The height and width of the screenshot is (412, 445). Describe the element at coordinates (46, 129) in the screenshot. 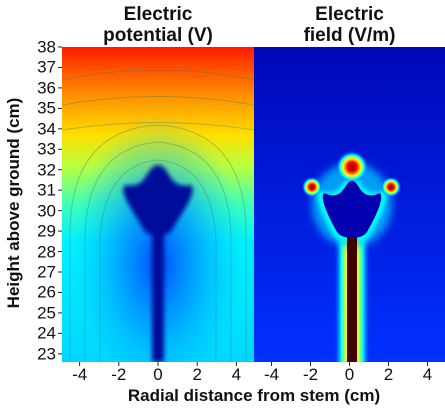

I see `y-tick-label: 34` at that location.